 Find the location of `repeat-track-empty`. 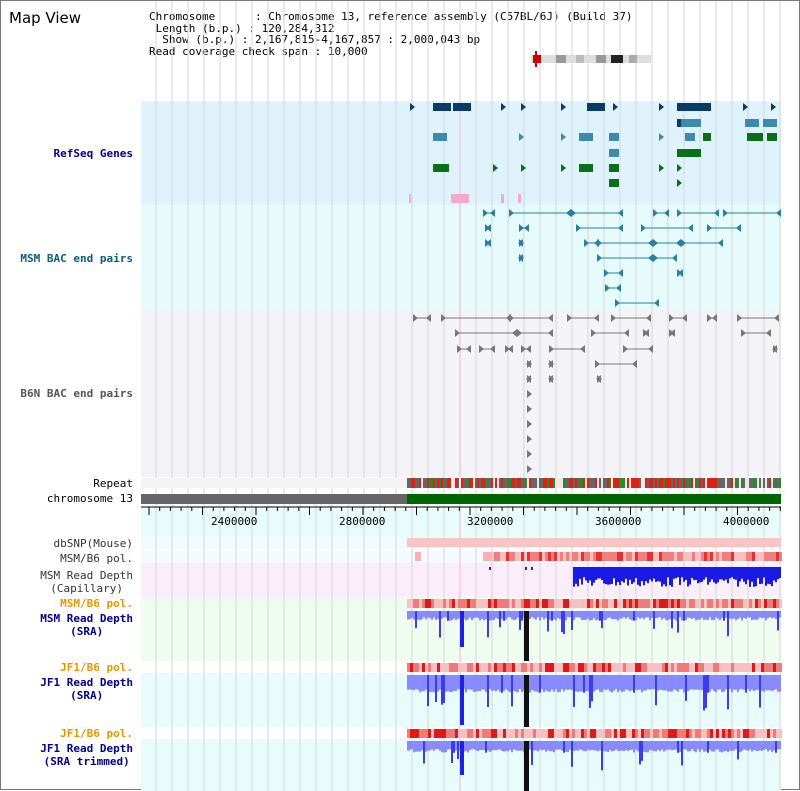

repeat-track-empty is located at coordinates (274, 483).